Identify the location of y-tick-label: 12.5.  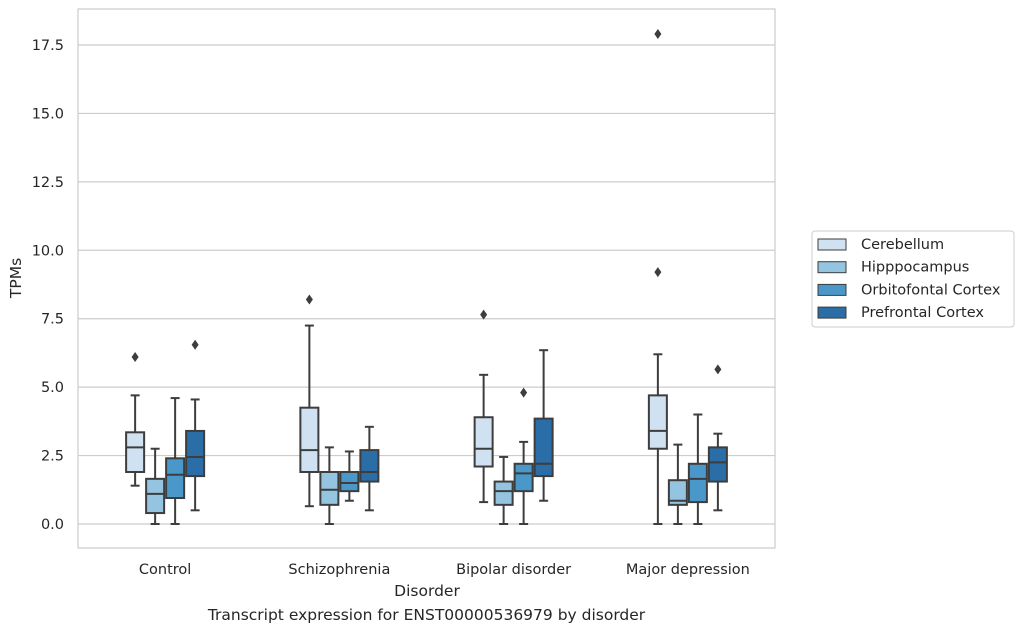
(48, 183).